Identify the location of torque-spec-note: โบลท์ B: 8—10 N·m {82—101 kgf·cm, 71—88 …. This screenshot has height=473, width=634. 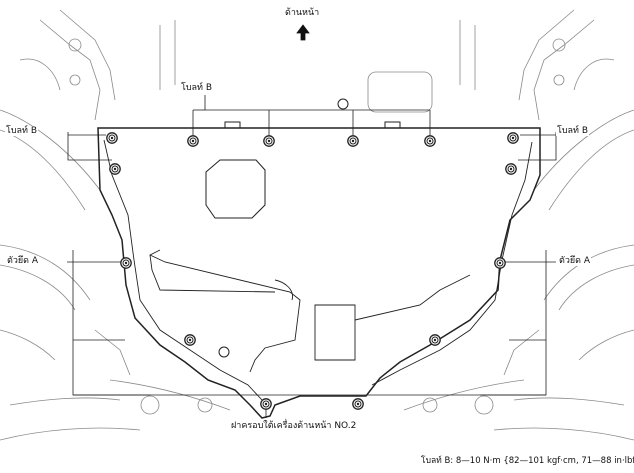
(527, 461).